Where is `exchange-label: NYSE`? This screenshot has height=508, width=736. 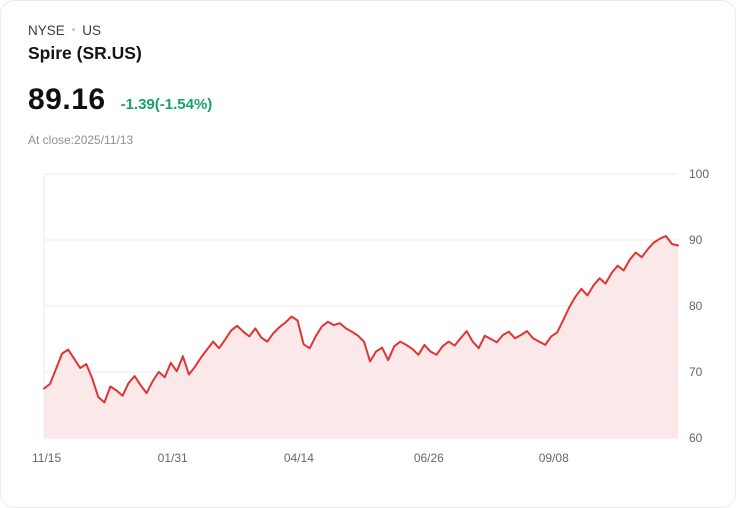 exchange-label: NYSE is located at coordinates (46, 30).